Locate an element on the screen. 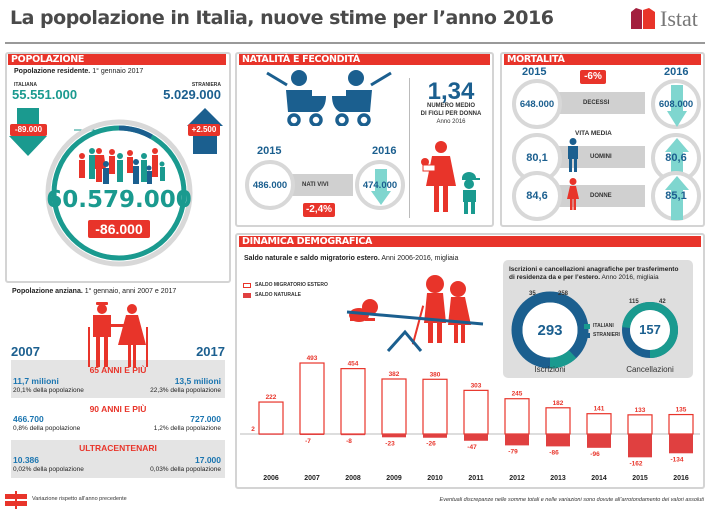  label-naturale: -134 is located at coordinates (676, 459).